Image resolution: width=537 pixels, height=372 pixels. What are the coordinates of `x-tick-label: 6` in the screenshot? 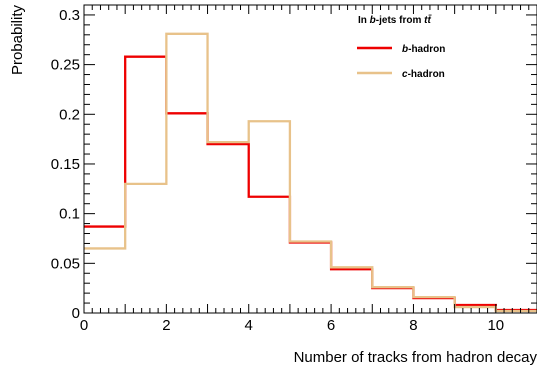 It's located at (331, 325).